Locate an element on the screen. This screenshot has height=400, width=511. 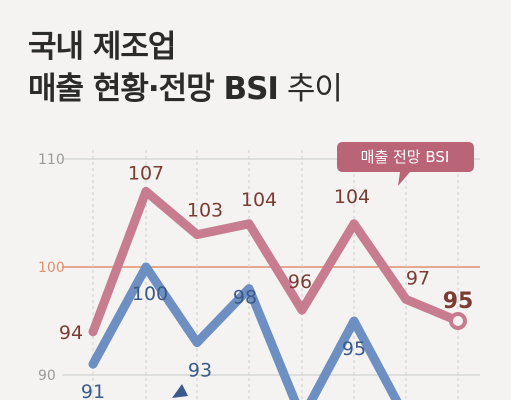
title-line-2-normal: 추이 is located at coordinates (310, 89).